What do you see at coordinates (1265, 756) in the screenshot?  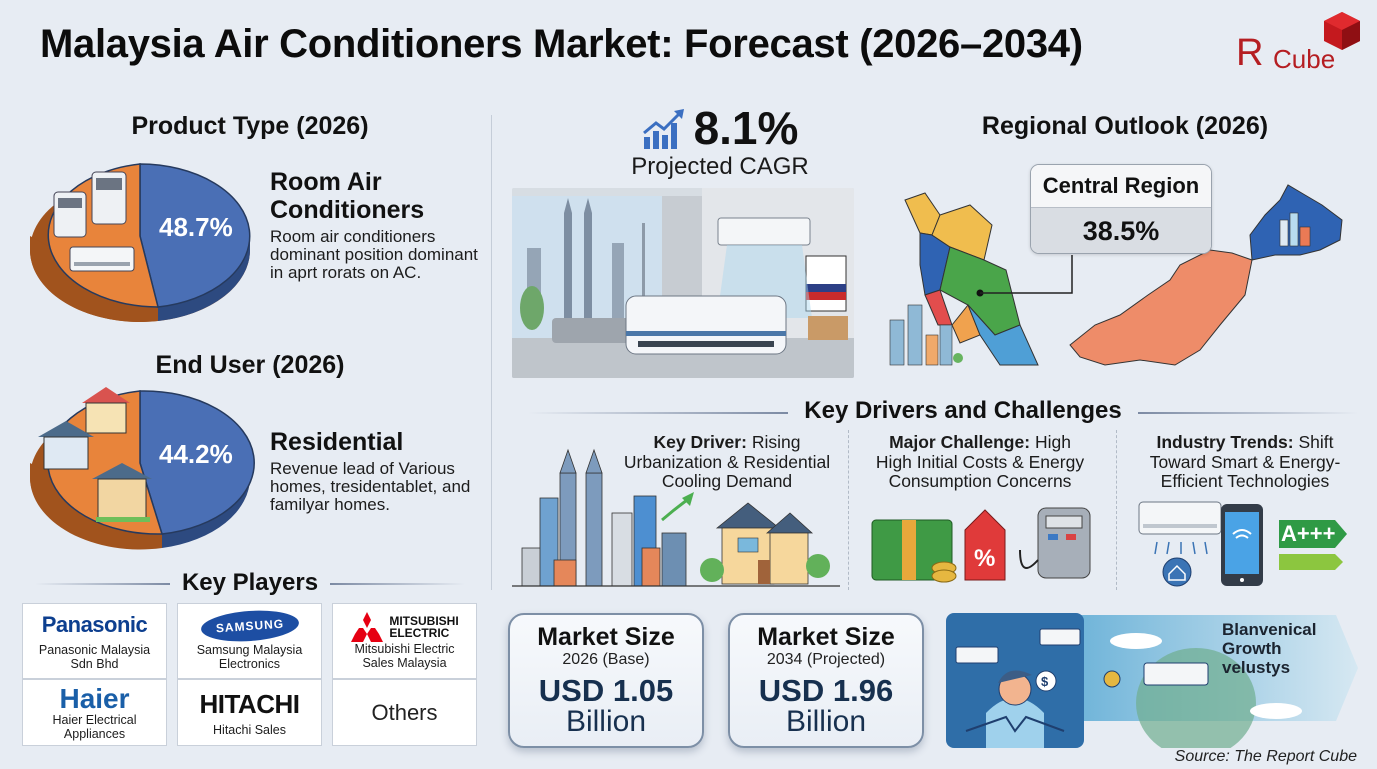 I see `source-credit: Source: The Report Cube` at bounding box center [1265, 756].